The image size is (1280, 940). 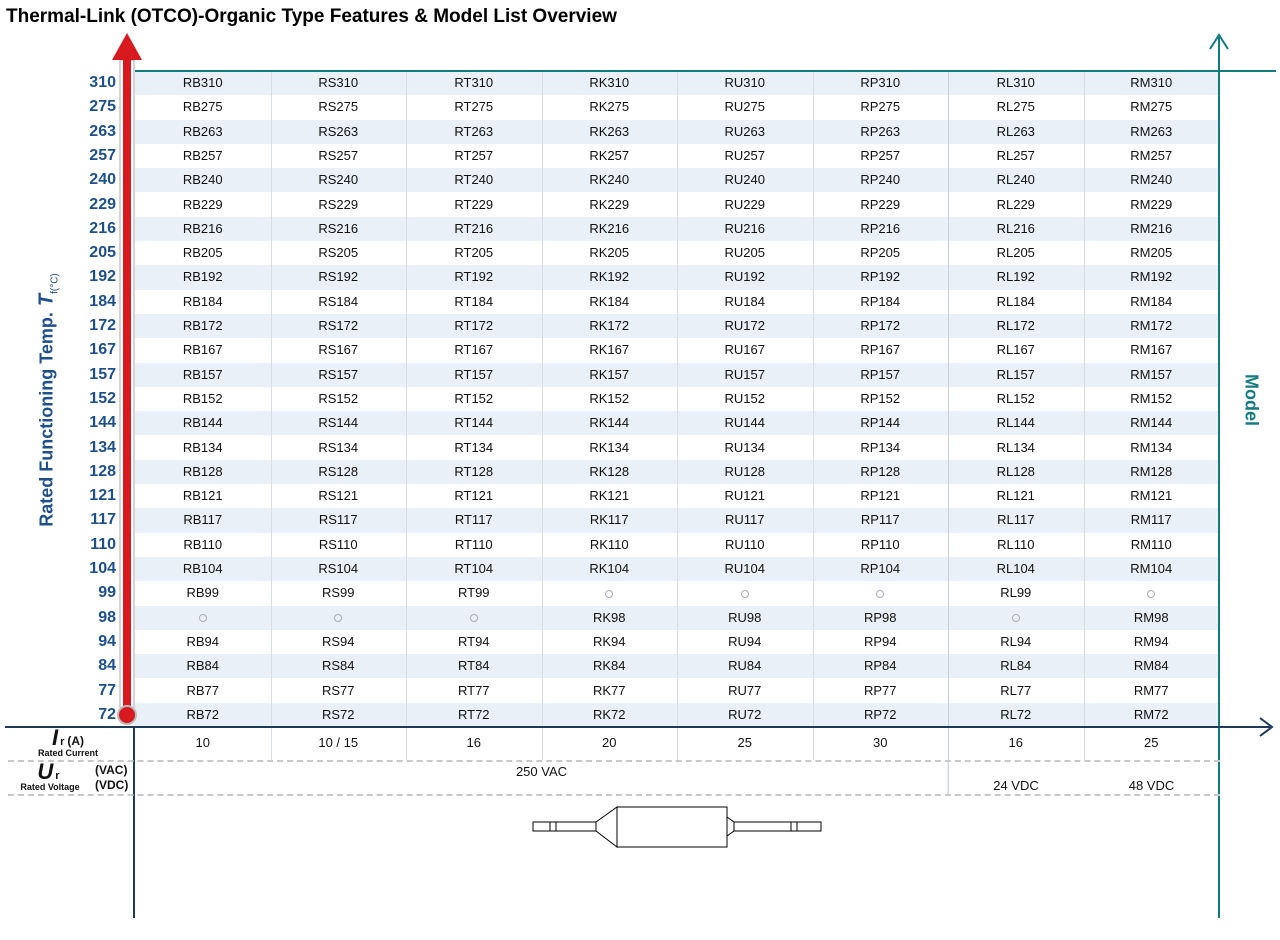 I want to click on voltage-symbol: U, so click(x=45, y=771).